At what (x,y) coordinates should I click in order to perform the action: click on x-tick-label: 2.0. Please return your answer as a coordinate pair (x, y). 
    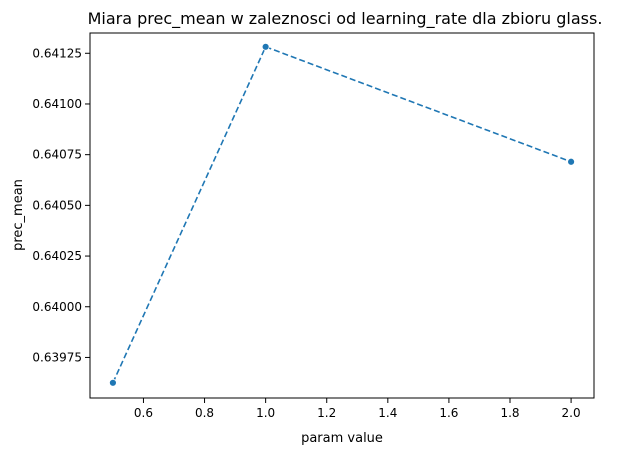
    Looking at the image, I should click on (571, 413).